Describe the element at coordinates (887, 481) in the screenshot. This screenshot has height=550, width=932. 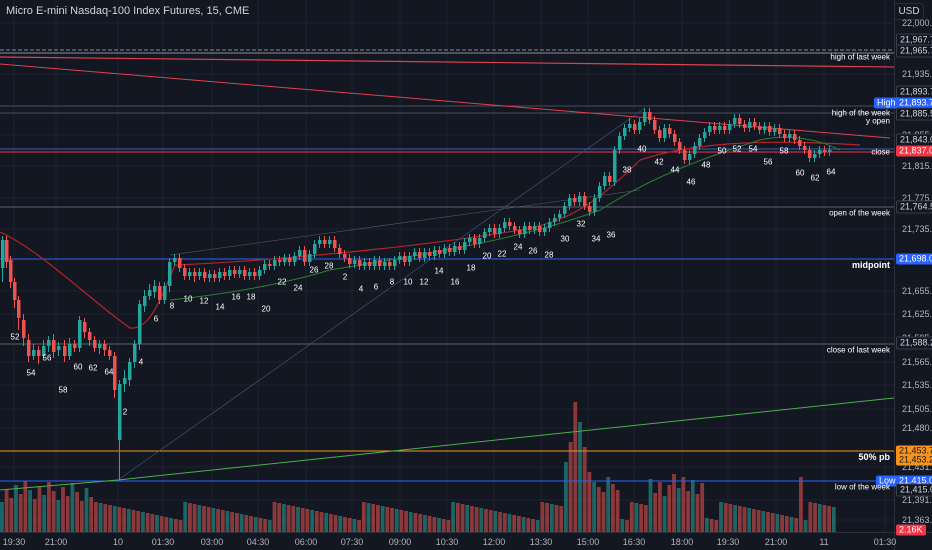
I see `low-tag: Low` at that location.